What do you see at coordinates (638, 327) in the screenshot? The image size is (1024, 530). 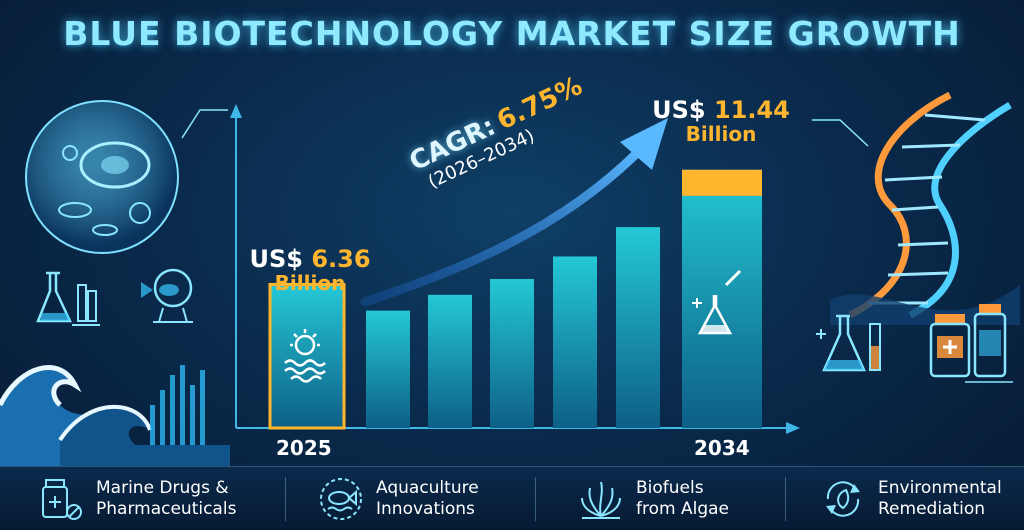 I see `bar-2030` at bounding box center [638, 327].